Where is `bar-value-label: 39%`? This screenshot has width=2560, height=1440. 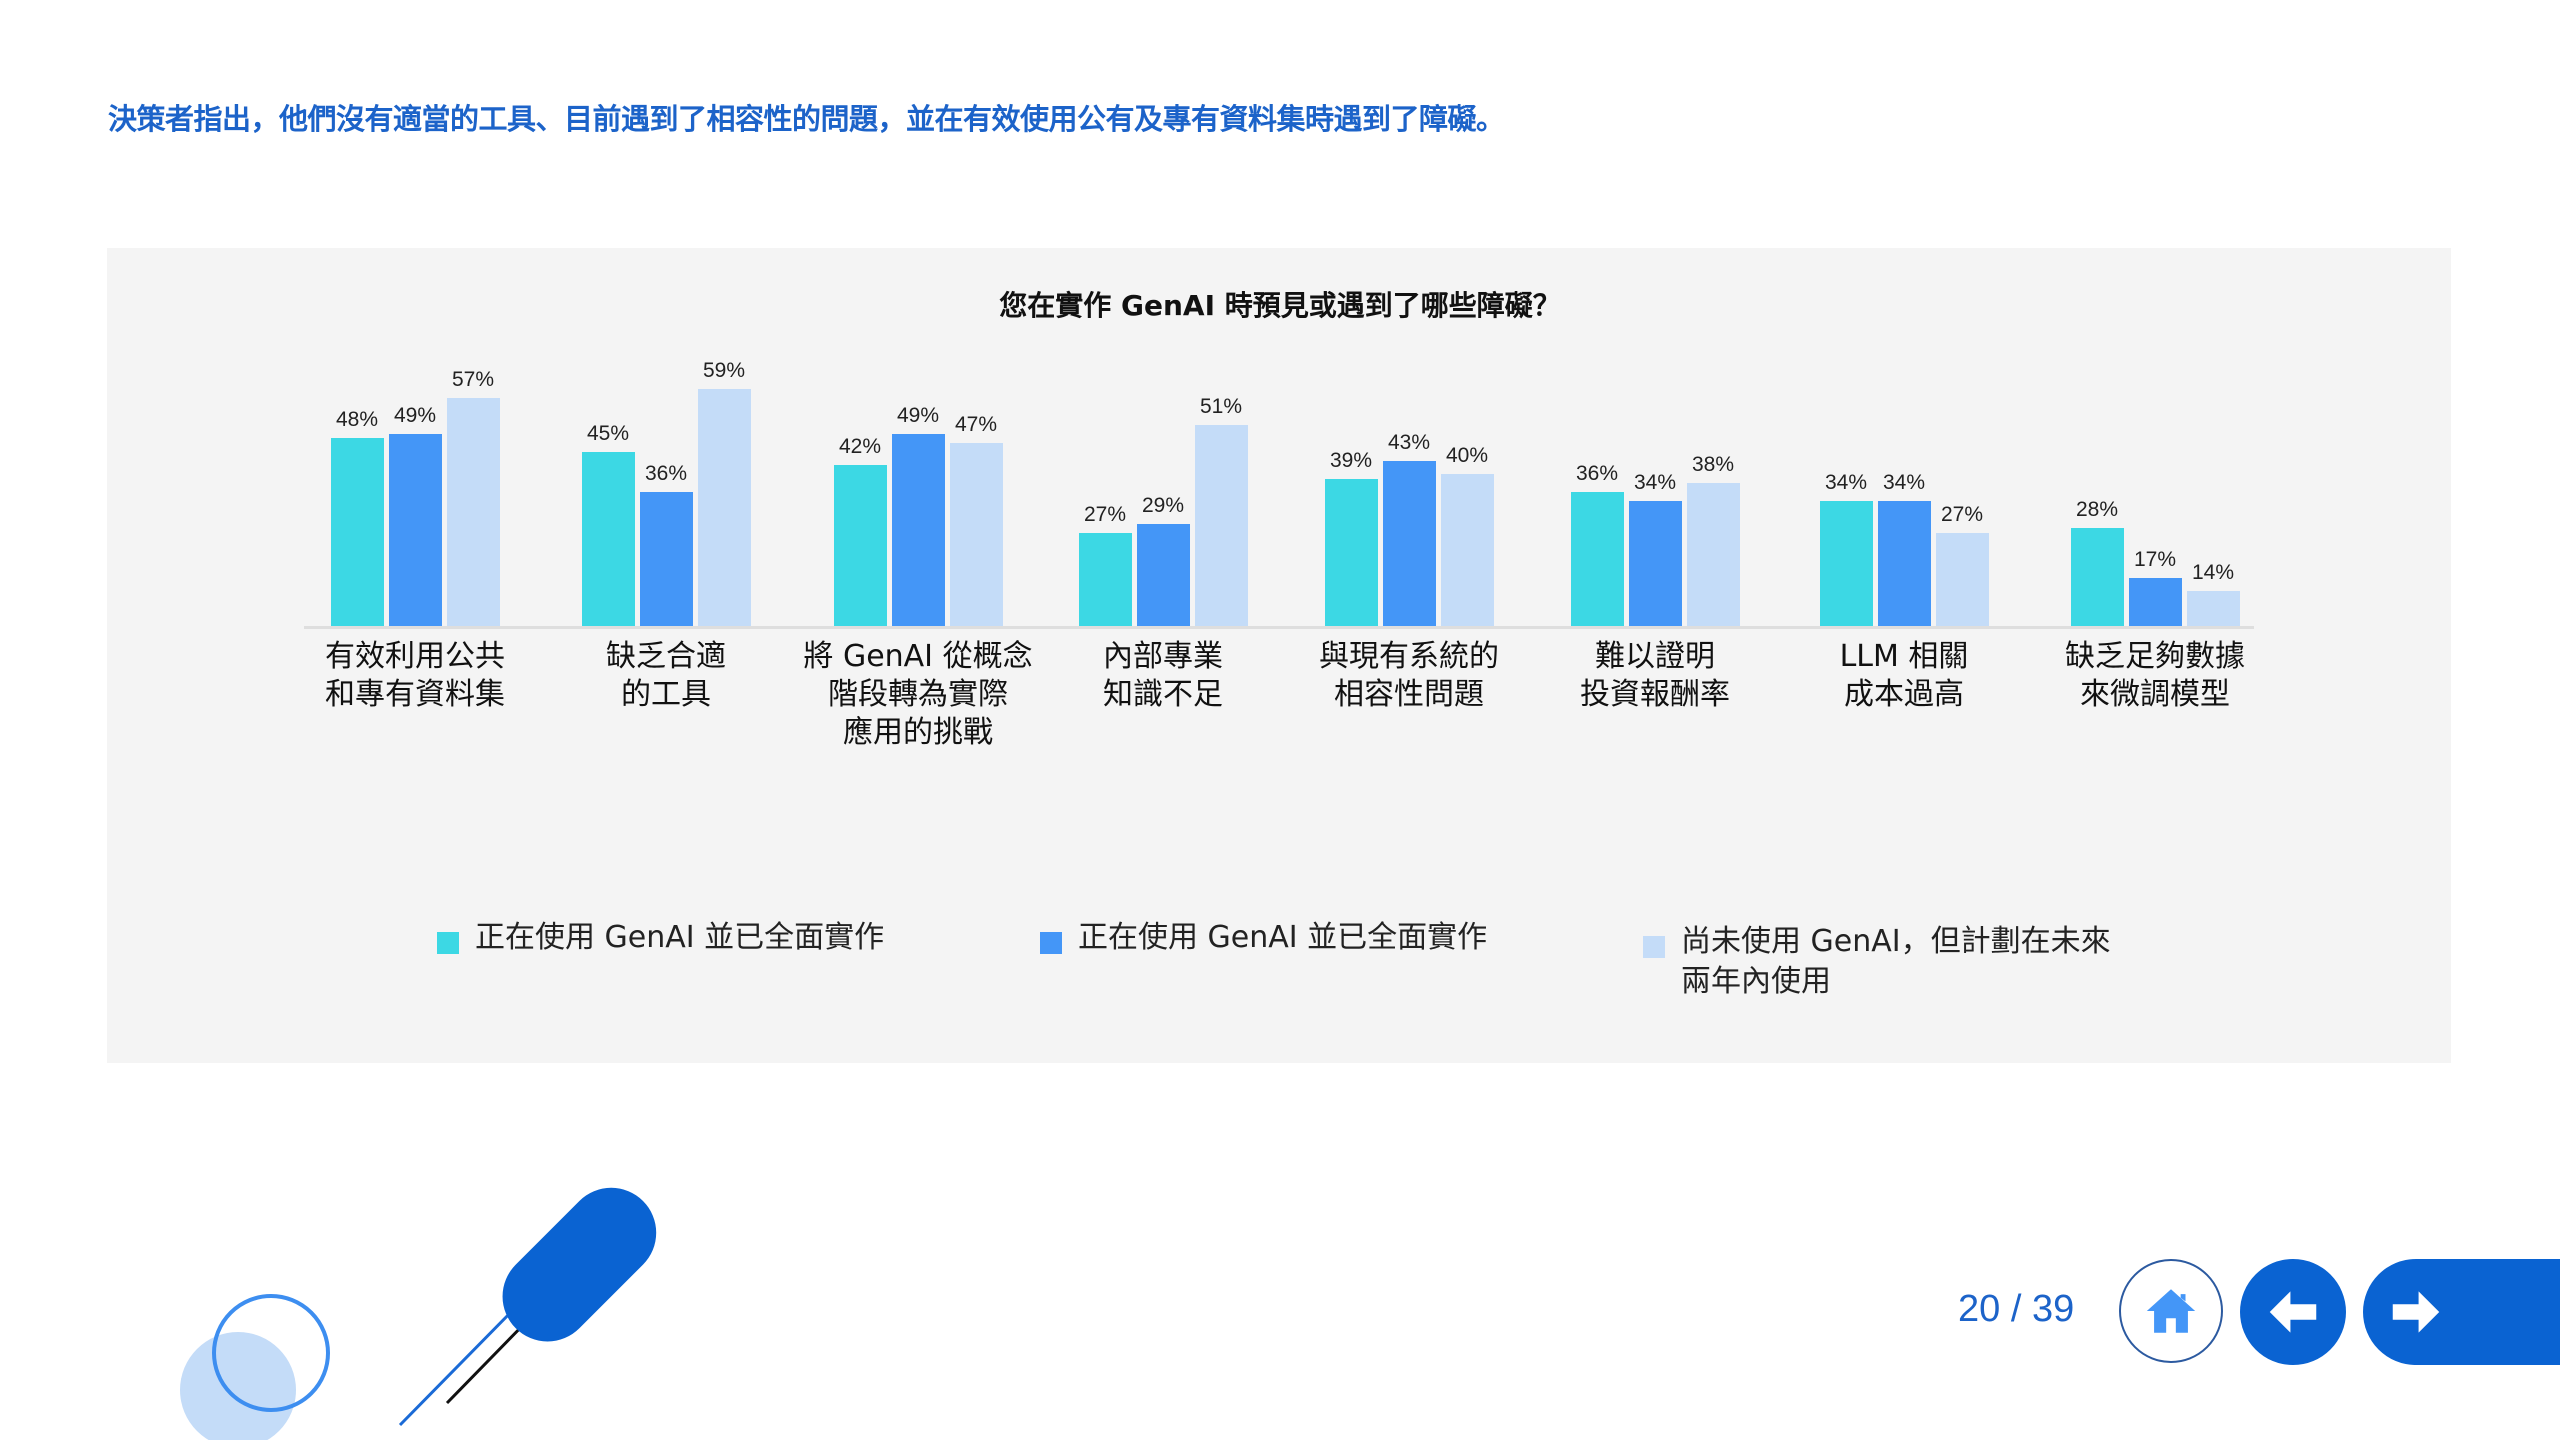 bar-value-label: 39% is located at coordinates (1351, 460).